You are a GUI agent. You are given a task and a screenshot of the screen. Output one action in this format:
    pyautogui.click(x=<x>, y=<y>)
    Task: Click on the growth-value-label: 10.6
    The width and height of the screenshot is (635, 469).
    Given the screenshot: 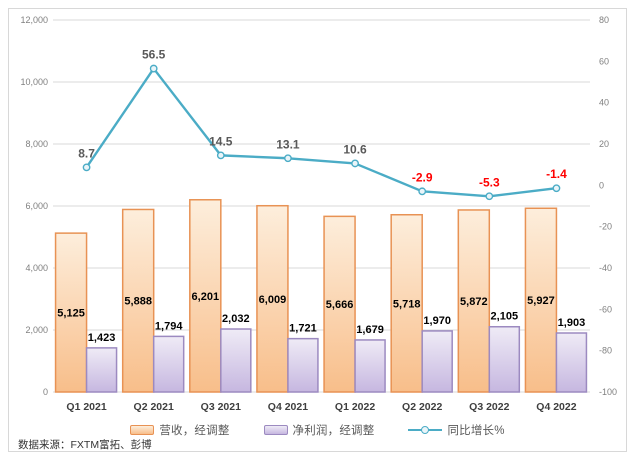 What is the action you would take?
    pyautogui.click(x=355, y=149)
    